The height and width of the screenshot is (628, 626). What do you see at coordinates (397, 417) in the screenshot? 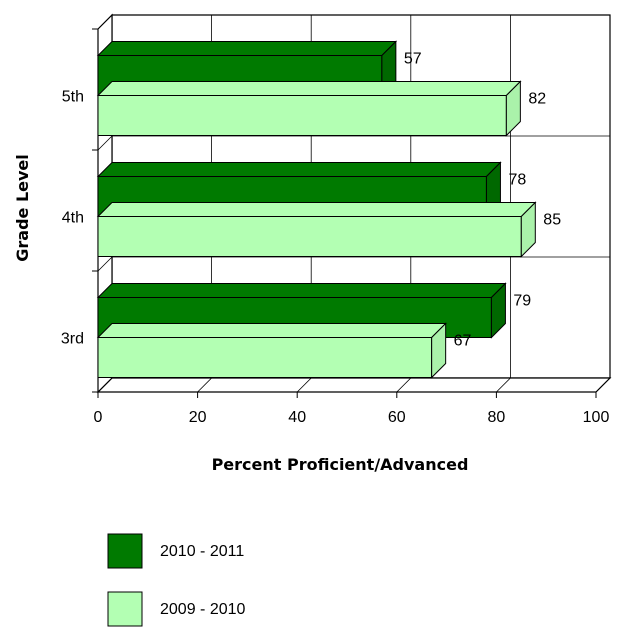
I see `x-tick-label: 60` at bounding box center [397, 417].